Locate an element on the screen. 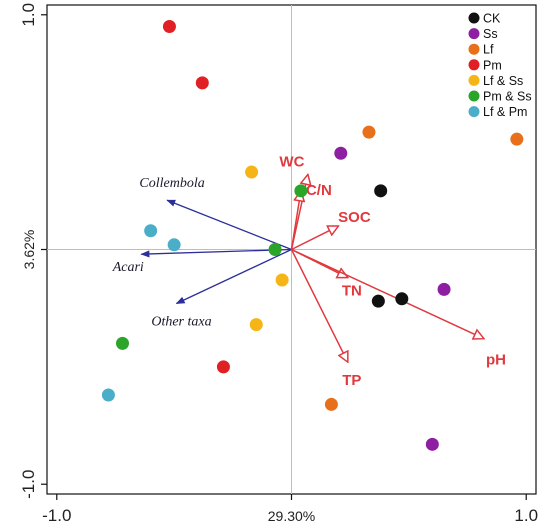 This screenshot has height=532, width=550. legend-label: Lf is located at coordinates (488, 50).